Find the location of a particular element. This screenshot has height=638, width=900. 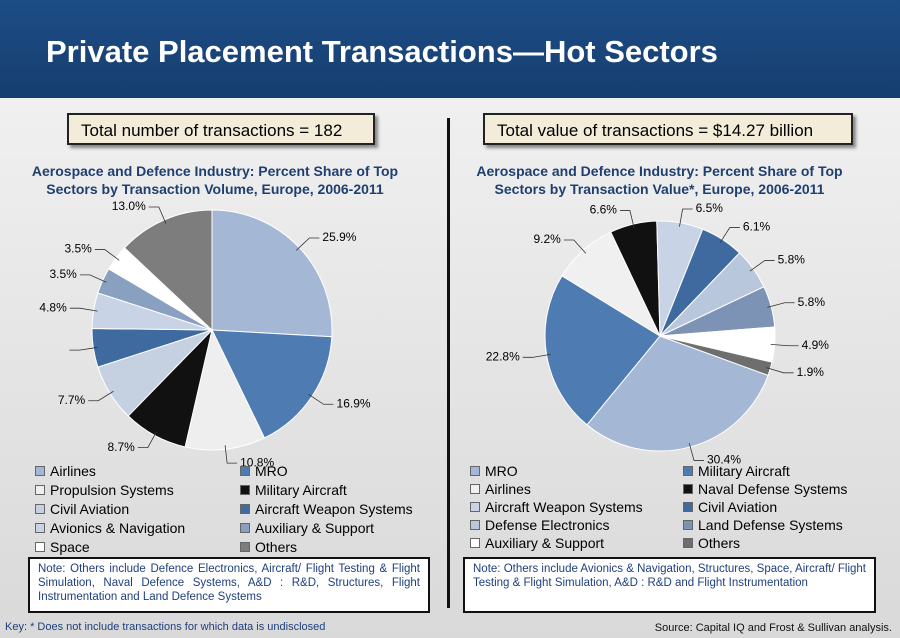

data-label: 9.2% is located at coordinates (547, 239).